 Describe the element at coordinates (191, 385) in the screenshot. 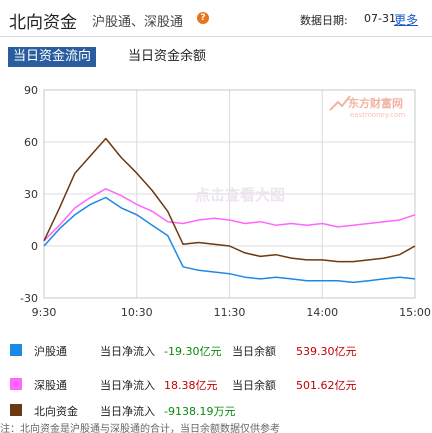

I see `legend-inflow-value: 18.38亿元` at that location.